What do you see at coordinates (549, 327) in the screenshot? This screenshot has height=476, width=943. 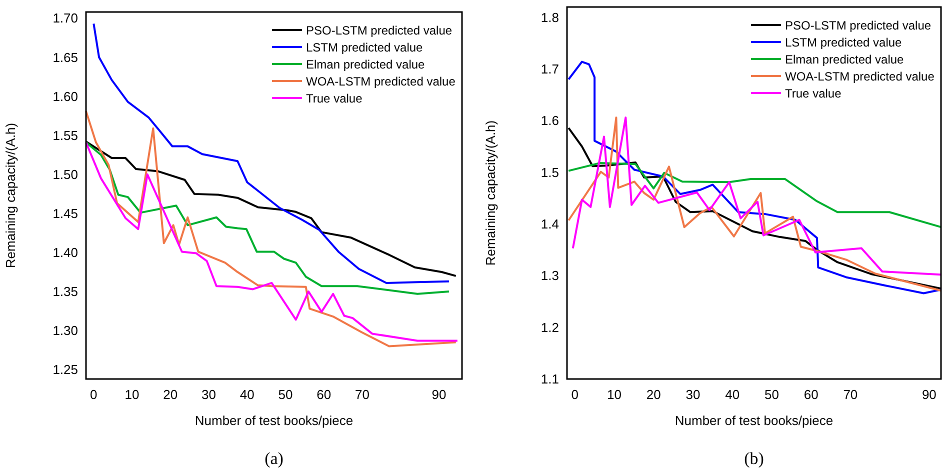 I see `y-tick-label: 1.2` at bounding box center [549, 327].